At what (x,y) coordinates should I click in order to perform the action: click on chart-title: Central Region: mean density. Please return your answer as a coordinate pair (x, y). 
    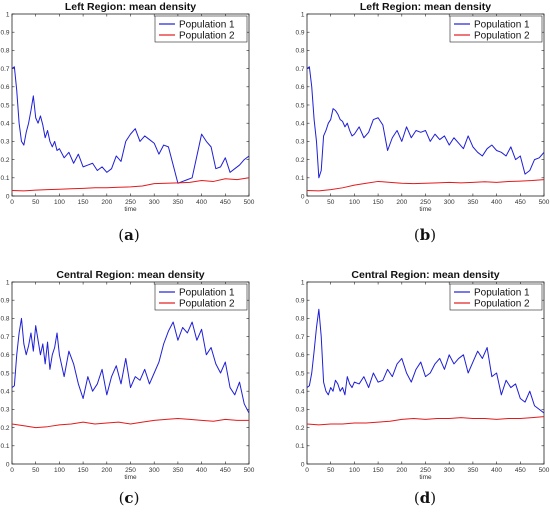
    Looking at the image, I should click on (130, 275).